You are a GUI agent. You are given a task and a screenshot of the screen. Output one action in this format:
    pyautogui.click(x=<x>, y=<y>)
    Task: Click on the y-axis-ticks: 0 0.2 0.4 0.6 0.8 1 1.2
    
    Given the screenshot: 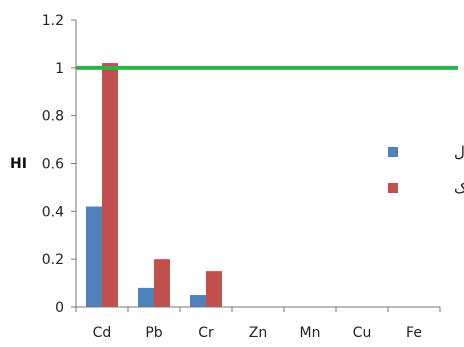 What is the action you would take?
    pyautogui.click(x=53, y=164)
    